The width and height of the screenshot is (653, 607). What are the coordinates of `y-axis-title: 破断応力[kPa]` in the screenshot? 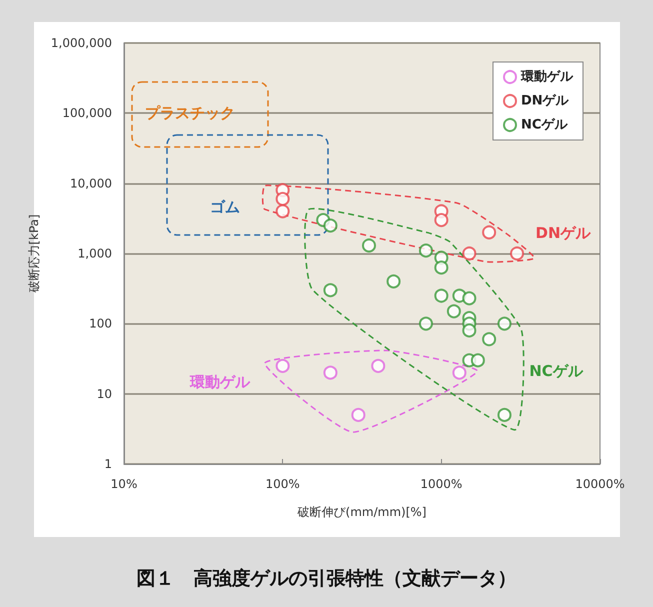 It's located at (34, 254).